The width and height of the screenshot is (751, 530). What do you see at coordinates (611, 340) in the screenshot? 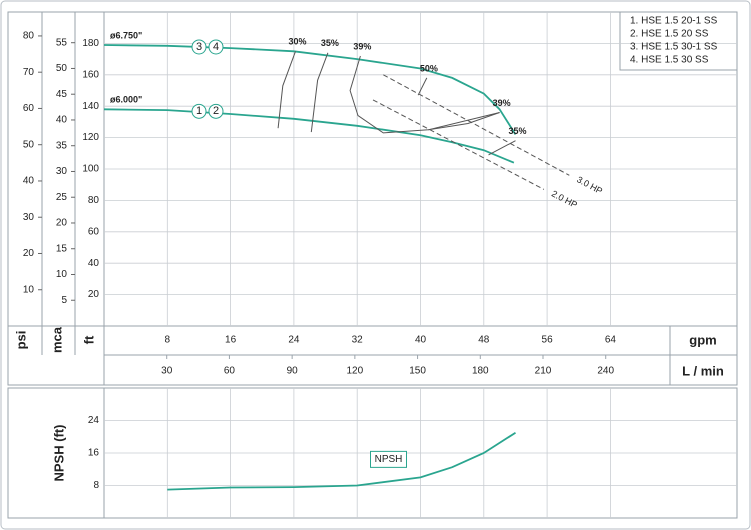
I see `x-tick-label: 64` at bounding box center [611, 340].